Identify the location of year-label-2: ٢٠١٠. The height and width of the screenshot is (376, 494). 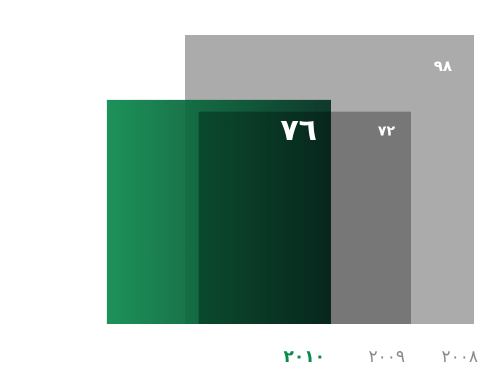
(304, 357).